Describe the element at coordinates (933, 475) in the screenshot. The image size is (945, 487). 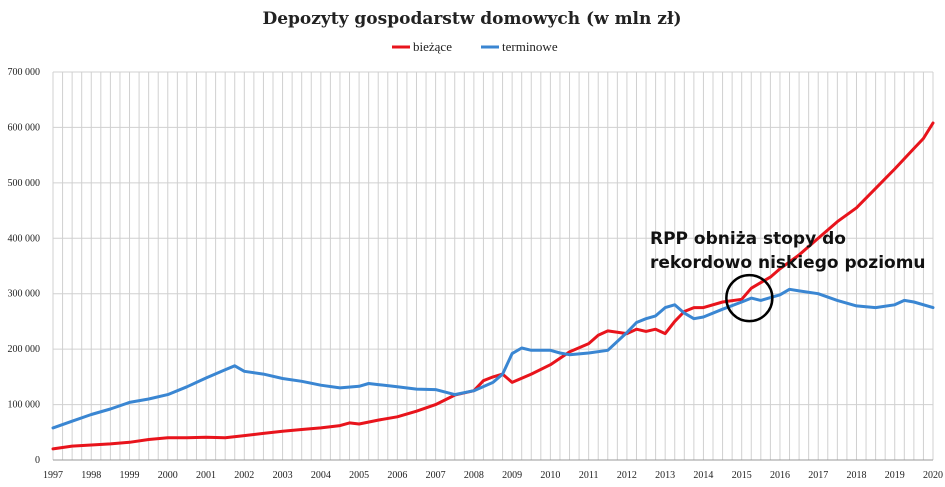
I see `x-tick-label: 2020` at that location.